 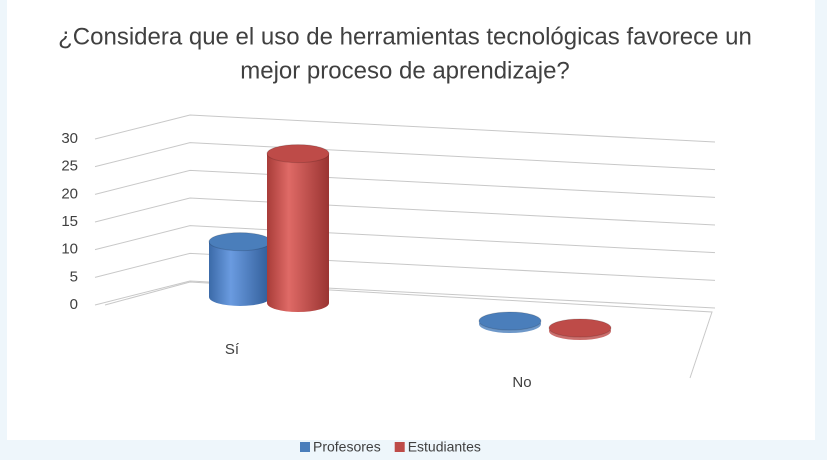 What do you see at coordinates (69, 221) in the screenshot?
I see `y-tick-label: 15` at bounding box center [69, 221].